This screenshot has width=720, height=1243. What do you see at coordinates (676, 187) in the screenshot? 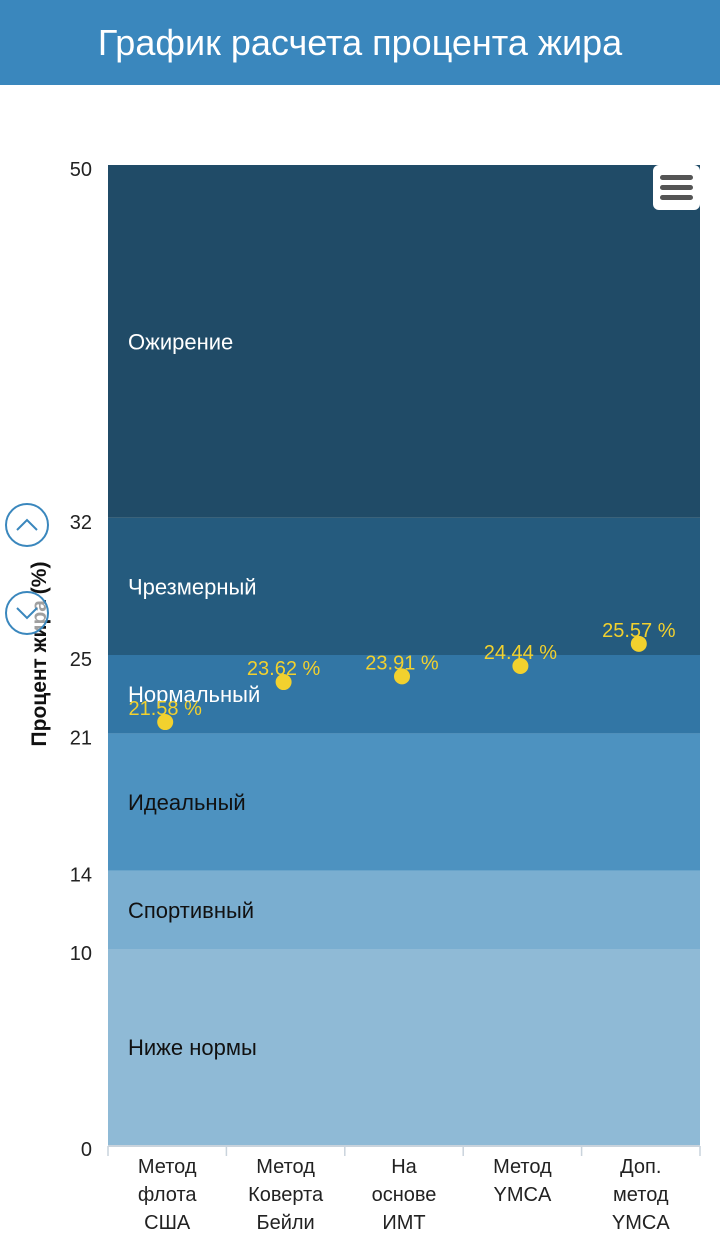
I see `chart-menu-button` at bounding box center [676, 187].